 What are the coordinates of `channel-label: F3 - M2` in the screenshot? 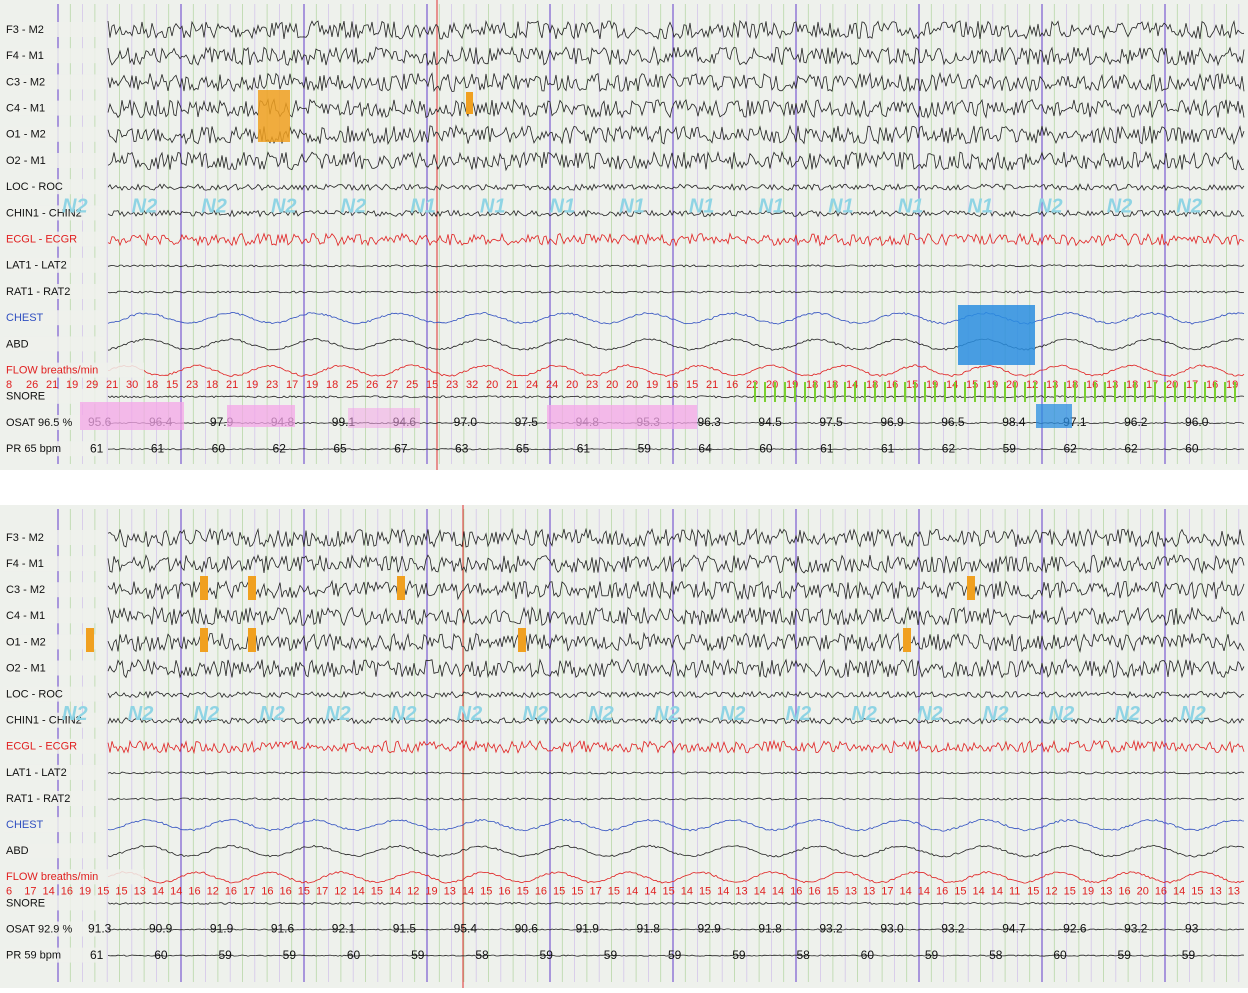 It's located at (25, 538).